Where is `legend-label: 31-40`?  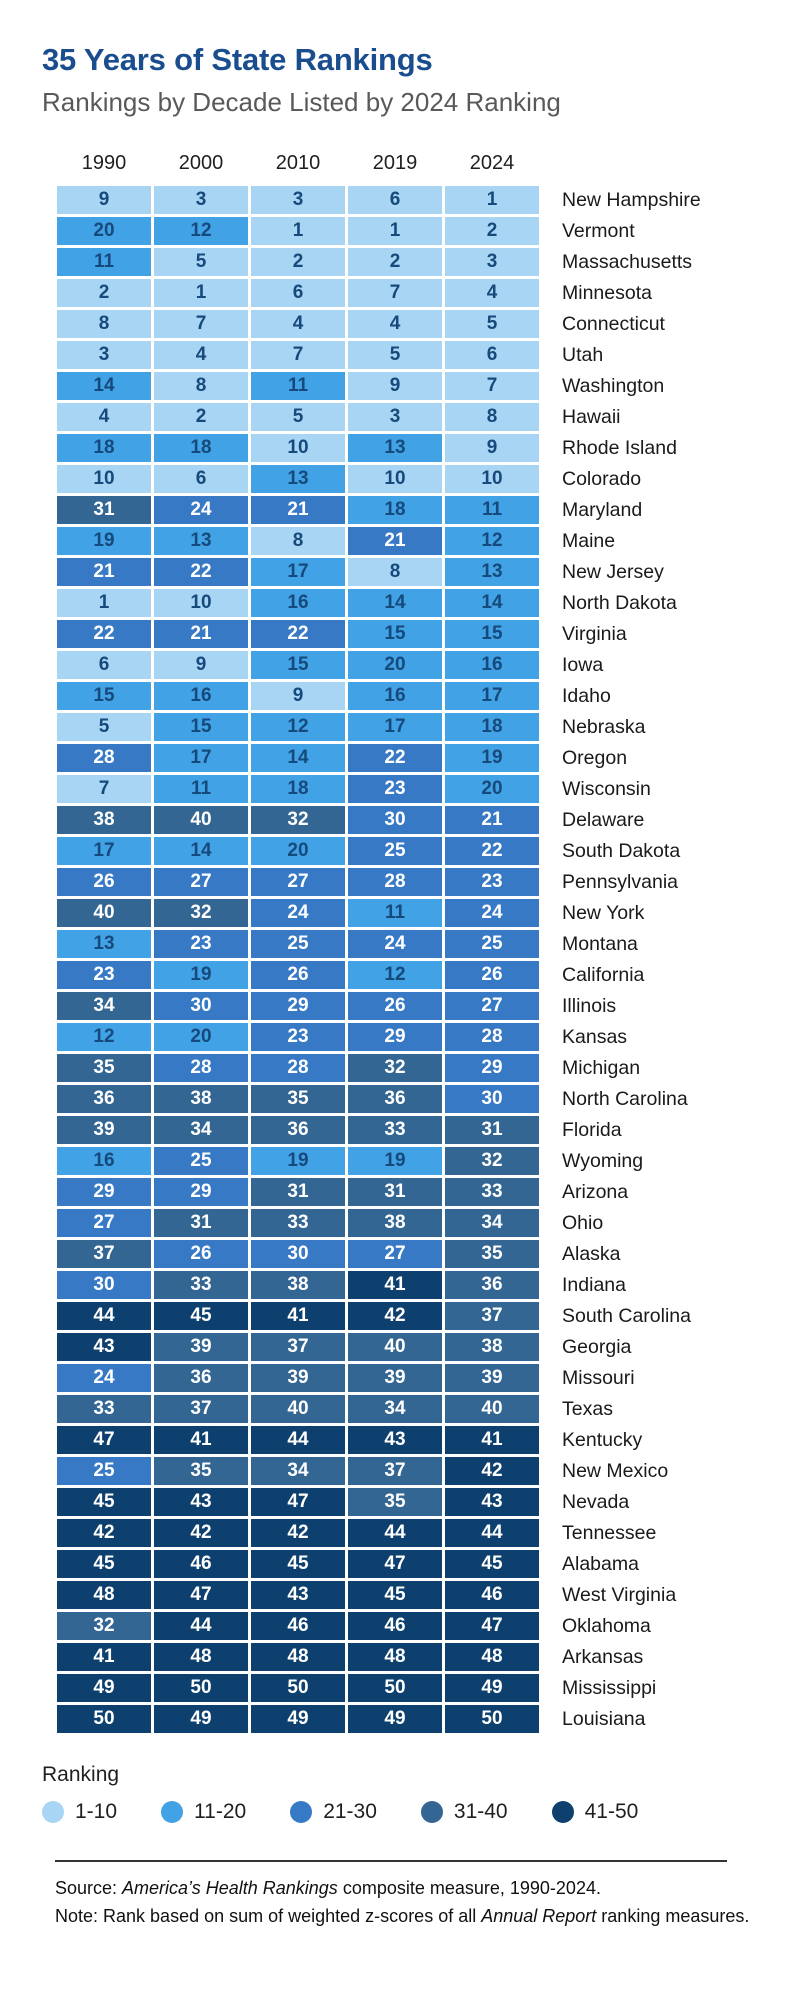
legend-label: 31-40 is located at coordinates (480, 1811).